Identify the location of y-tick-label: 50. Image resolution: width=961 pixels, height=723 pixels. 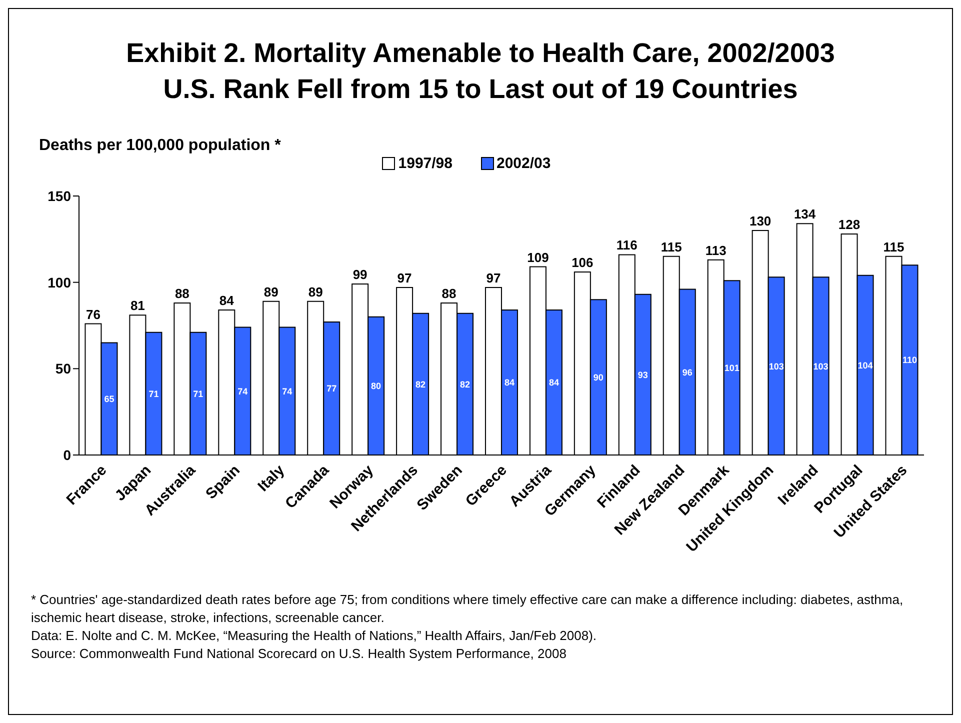
(63, 368).